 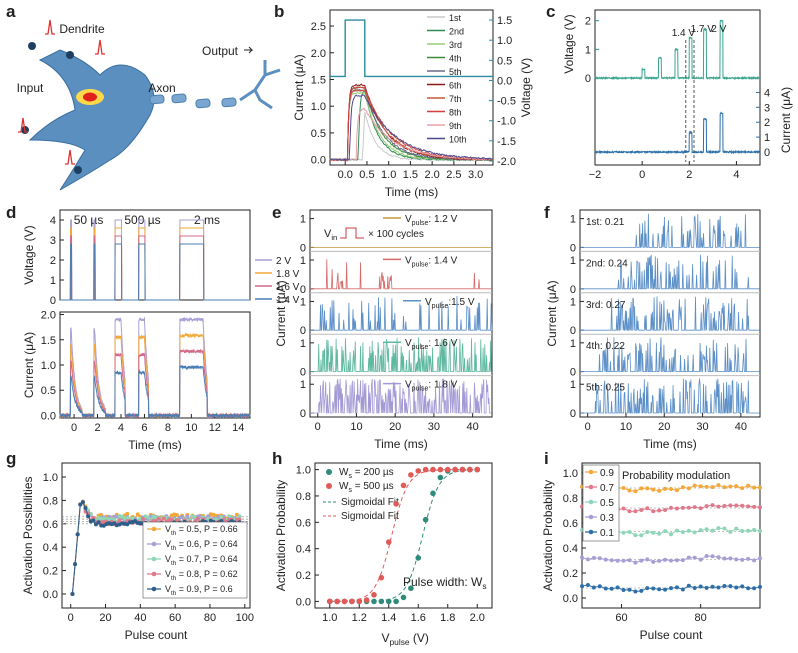 I want to click on y-axis-label: Current (μA), so click(x=552, y=313).